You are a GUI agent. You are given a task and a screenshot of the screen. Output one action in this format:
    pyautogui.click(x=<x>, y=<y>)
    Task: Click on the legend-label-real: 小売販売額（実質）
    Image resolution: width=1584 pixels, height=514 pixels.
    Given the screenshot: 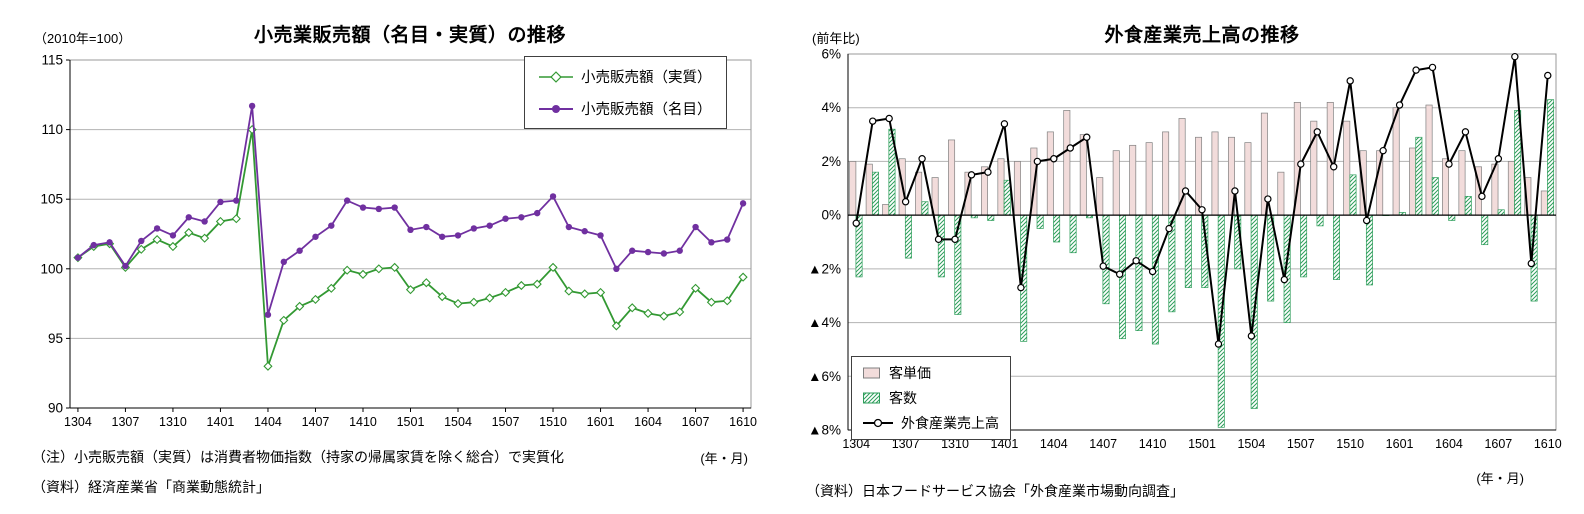 What is the action you would take?
    pyautogui.click(x=646, y=78)
    